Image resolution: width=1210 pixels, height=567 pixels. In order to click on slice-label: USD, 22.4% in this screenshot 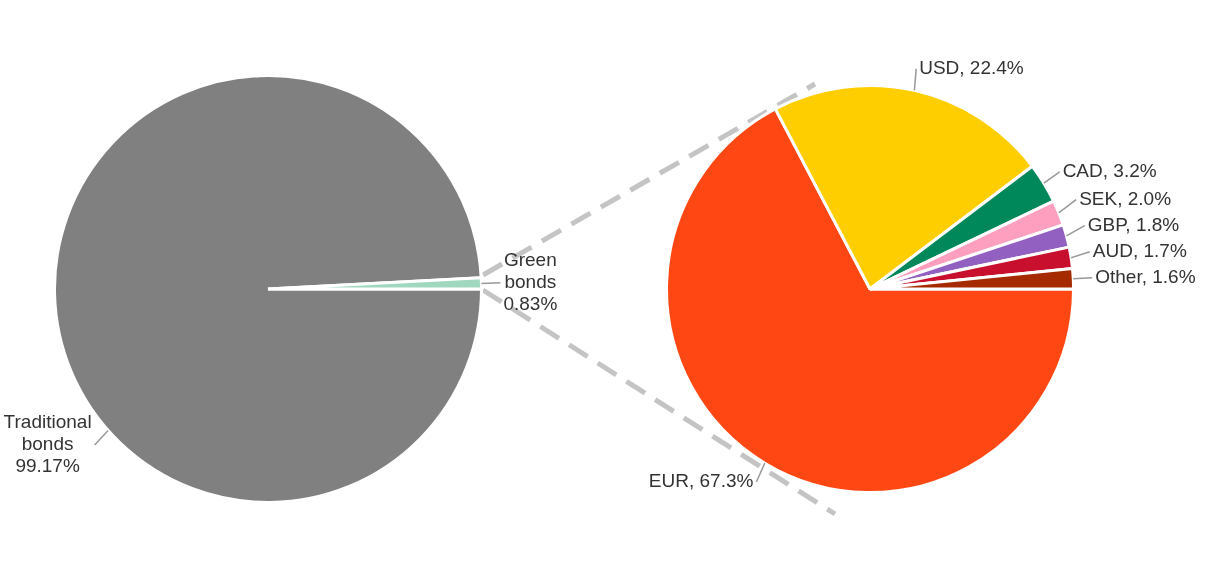, I will do `click(971, 68)`.